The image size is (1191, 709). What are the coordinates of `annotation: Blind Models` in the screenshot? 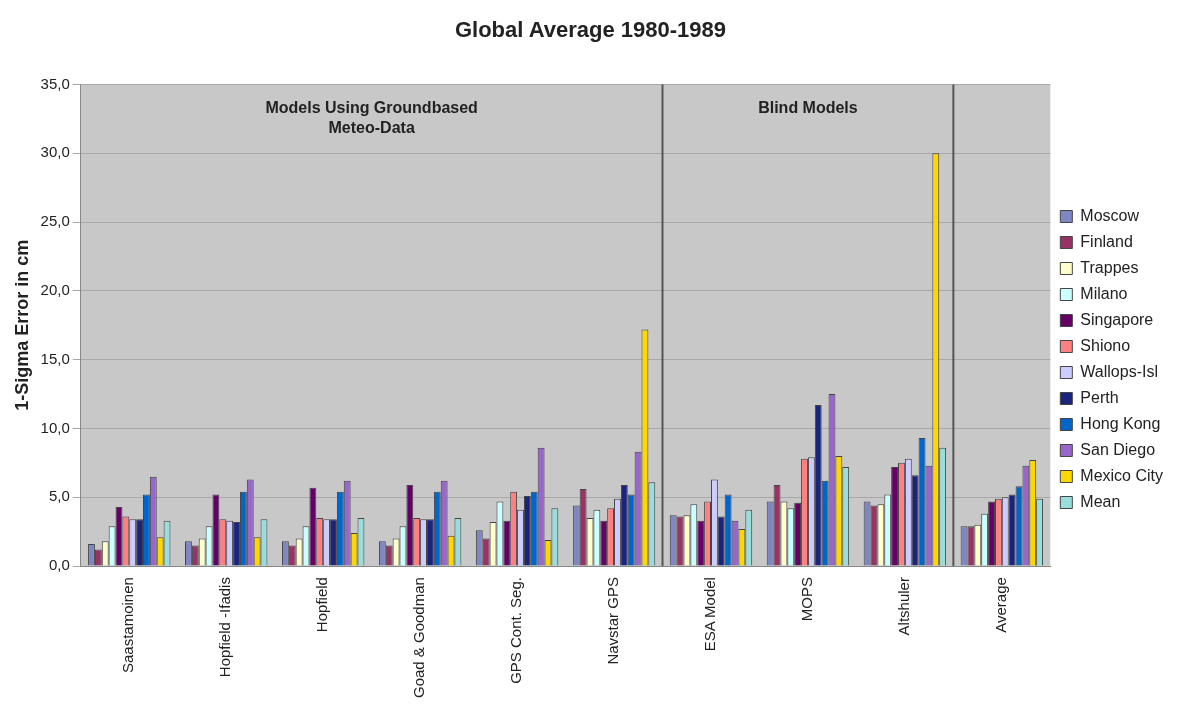 It's located at (808, 107).